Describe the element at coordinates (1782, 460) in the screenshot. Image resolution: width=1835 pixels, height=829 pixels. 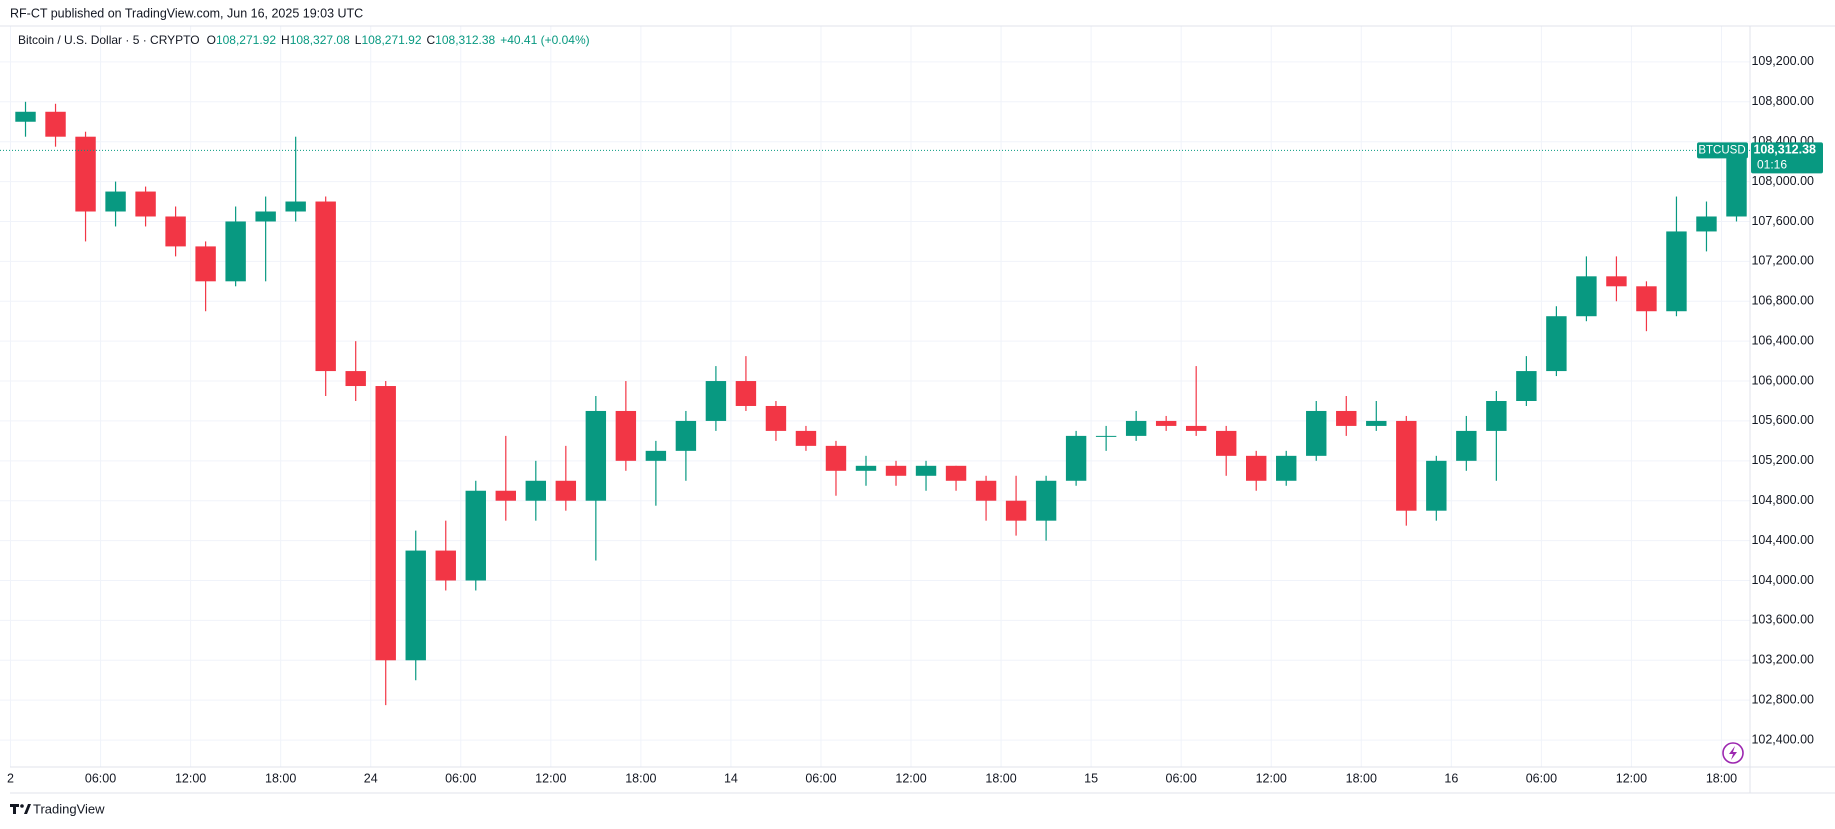
I see `y-tick-label: 105,200.00` at that location.